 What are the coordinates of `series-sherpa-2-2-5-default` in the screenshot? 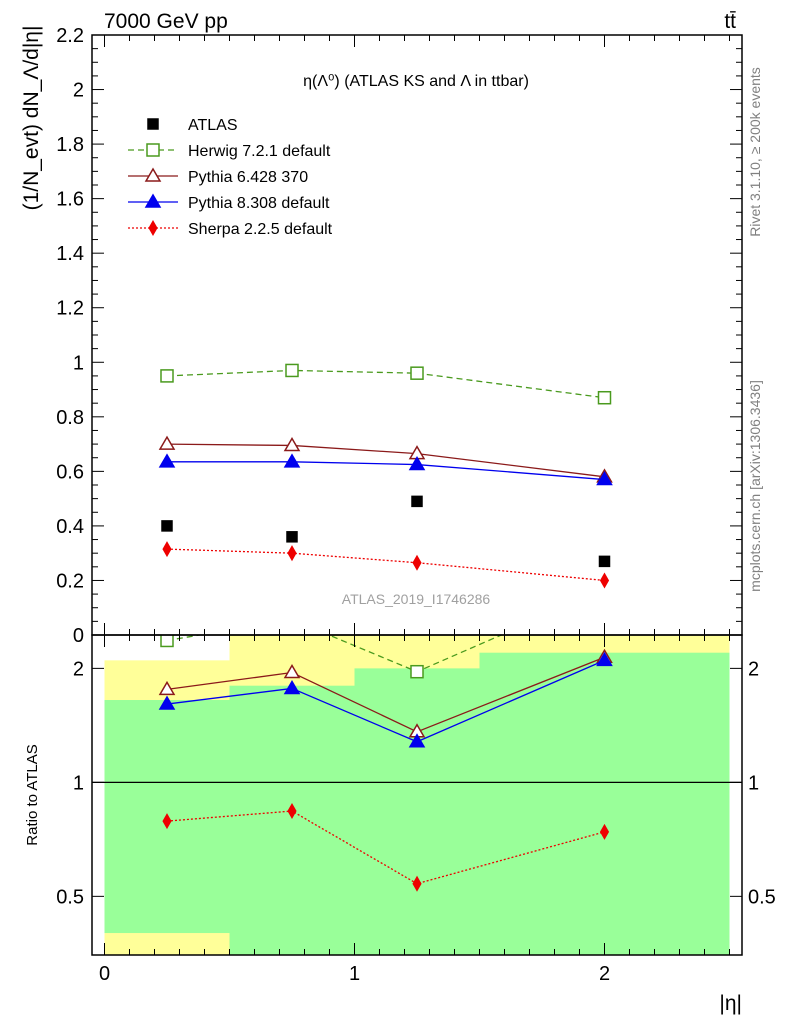 It's located at (386, 565).